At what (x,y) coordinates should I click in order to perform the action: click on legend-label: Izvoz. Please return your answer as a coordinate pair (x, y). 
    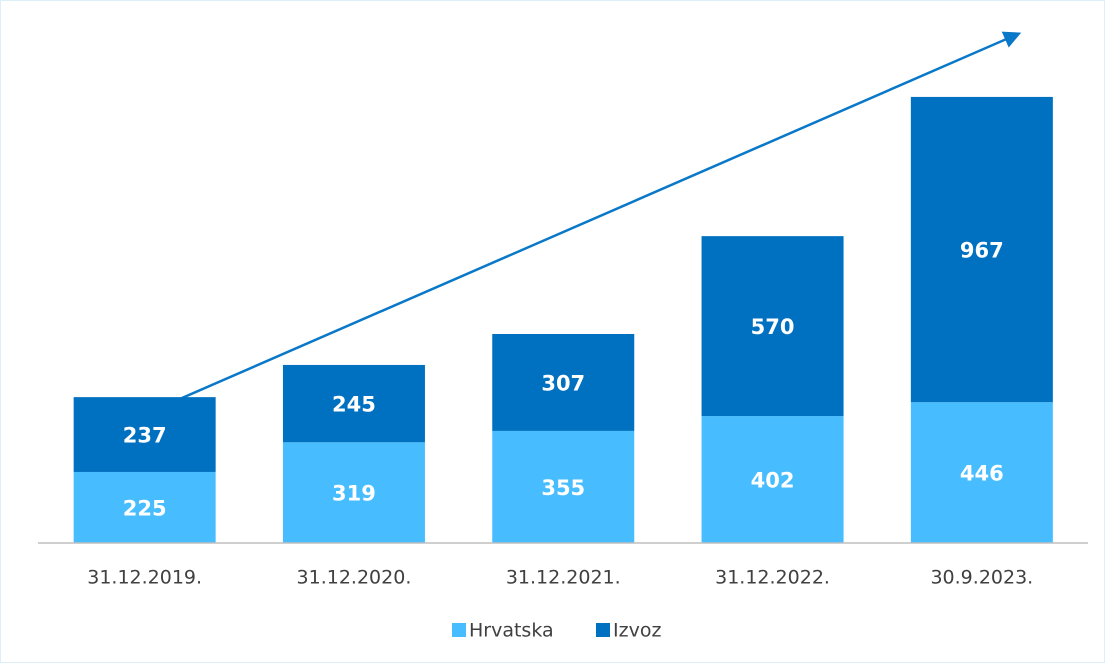
    Looking at the image, I should click on (637, 631).